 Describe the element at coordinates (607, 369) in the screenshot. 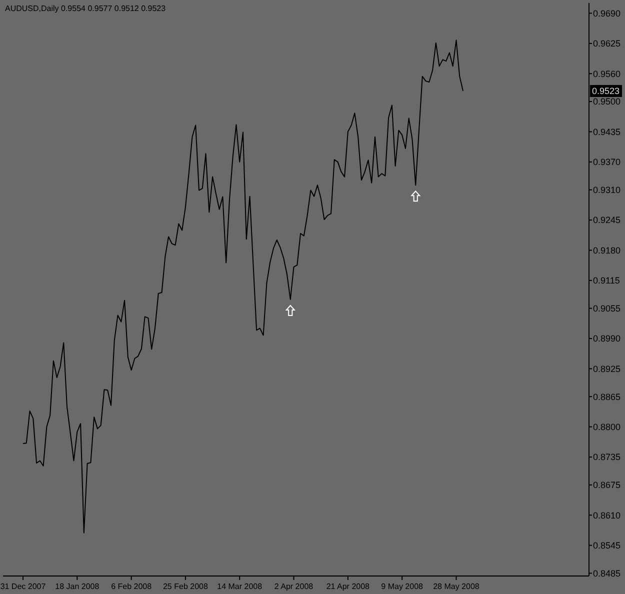

I see `y-tick-label: 0.8925` at that location.